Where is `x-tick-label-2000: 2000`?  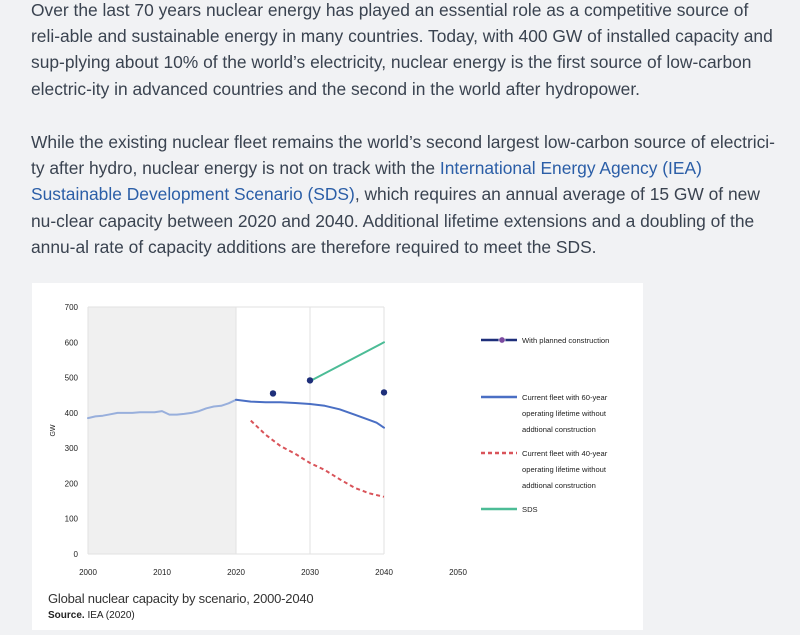 x-tick-label-2000: 2000 is located at coordinates (88, 572).